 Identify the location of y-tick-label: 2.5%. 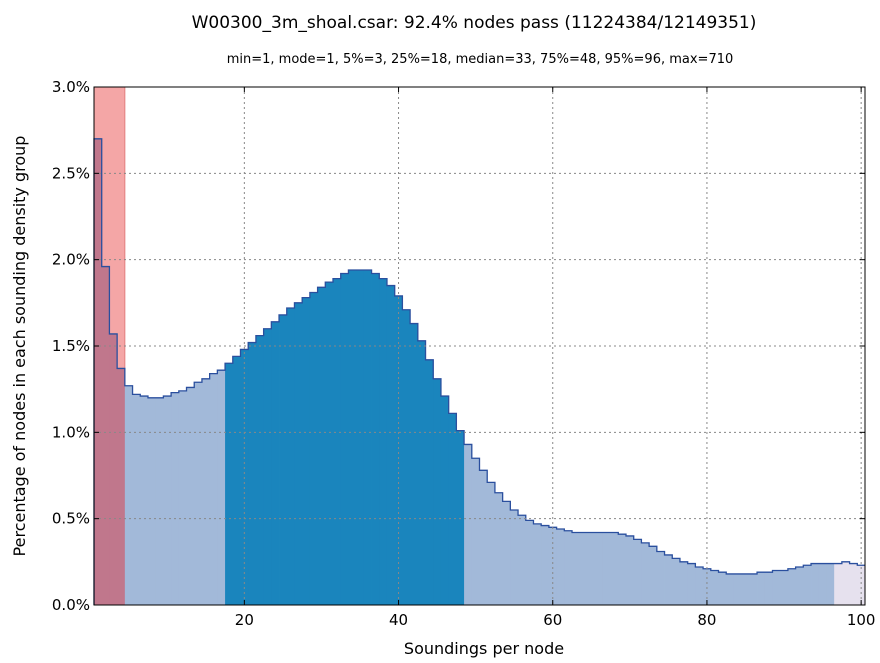
(71, 173).